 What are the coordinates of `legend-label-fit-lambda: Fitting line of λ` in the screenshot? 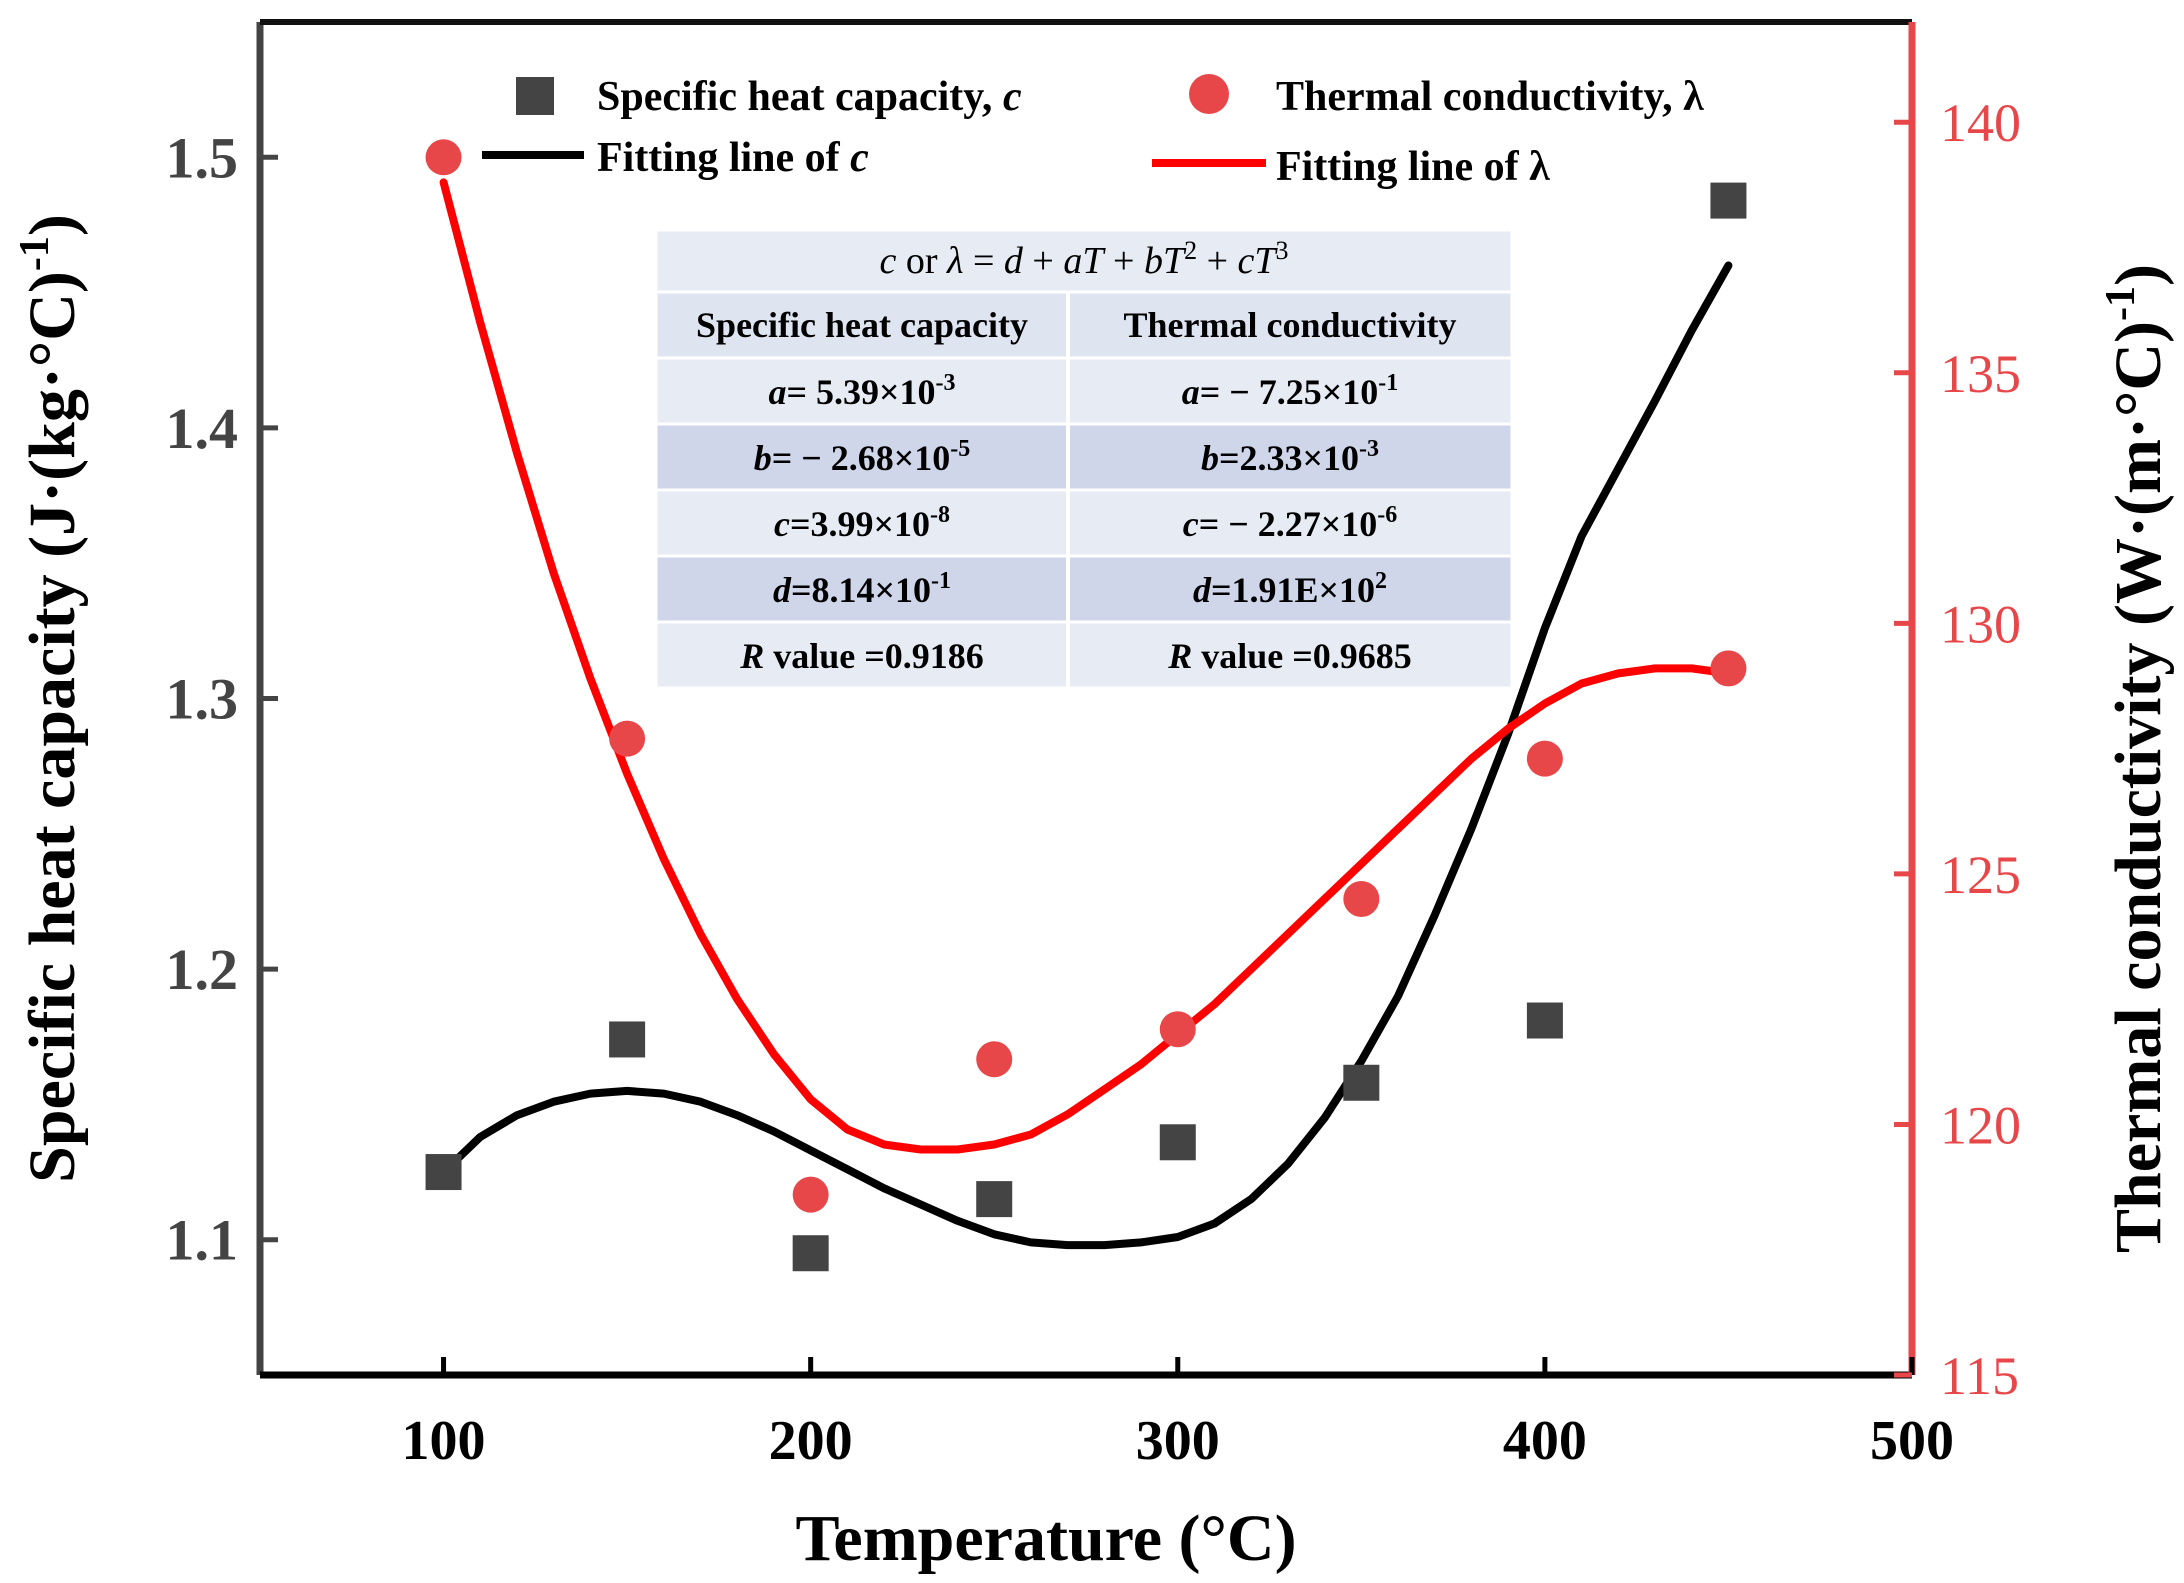 It's located at (1413, 167).